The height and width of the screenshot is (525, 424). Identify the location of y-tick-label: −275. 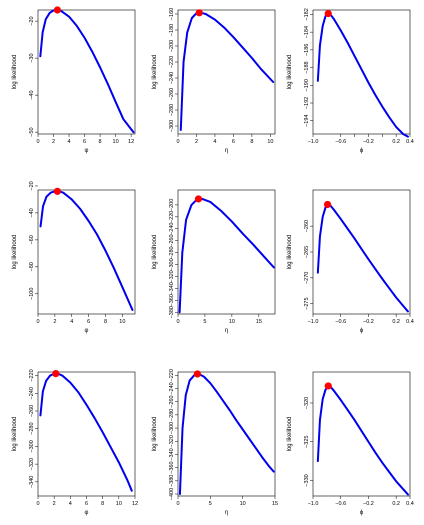
(307, 303).